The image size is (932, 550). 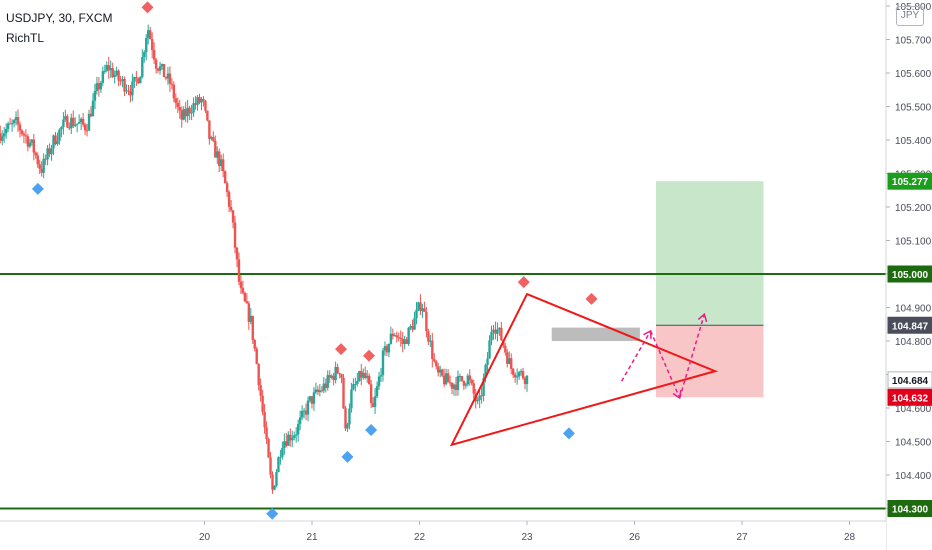 I want to click on price-badge: 104.632, so click(x=909, y=397).